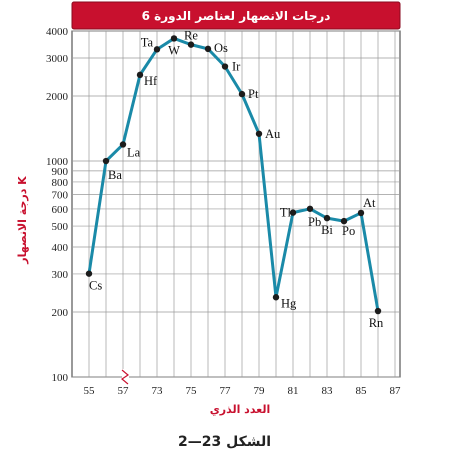  I want to click on point-label: Cs, so click(95, 286).